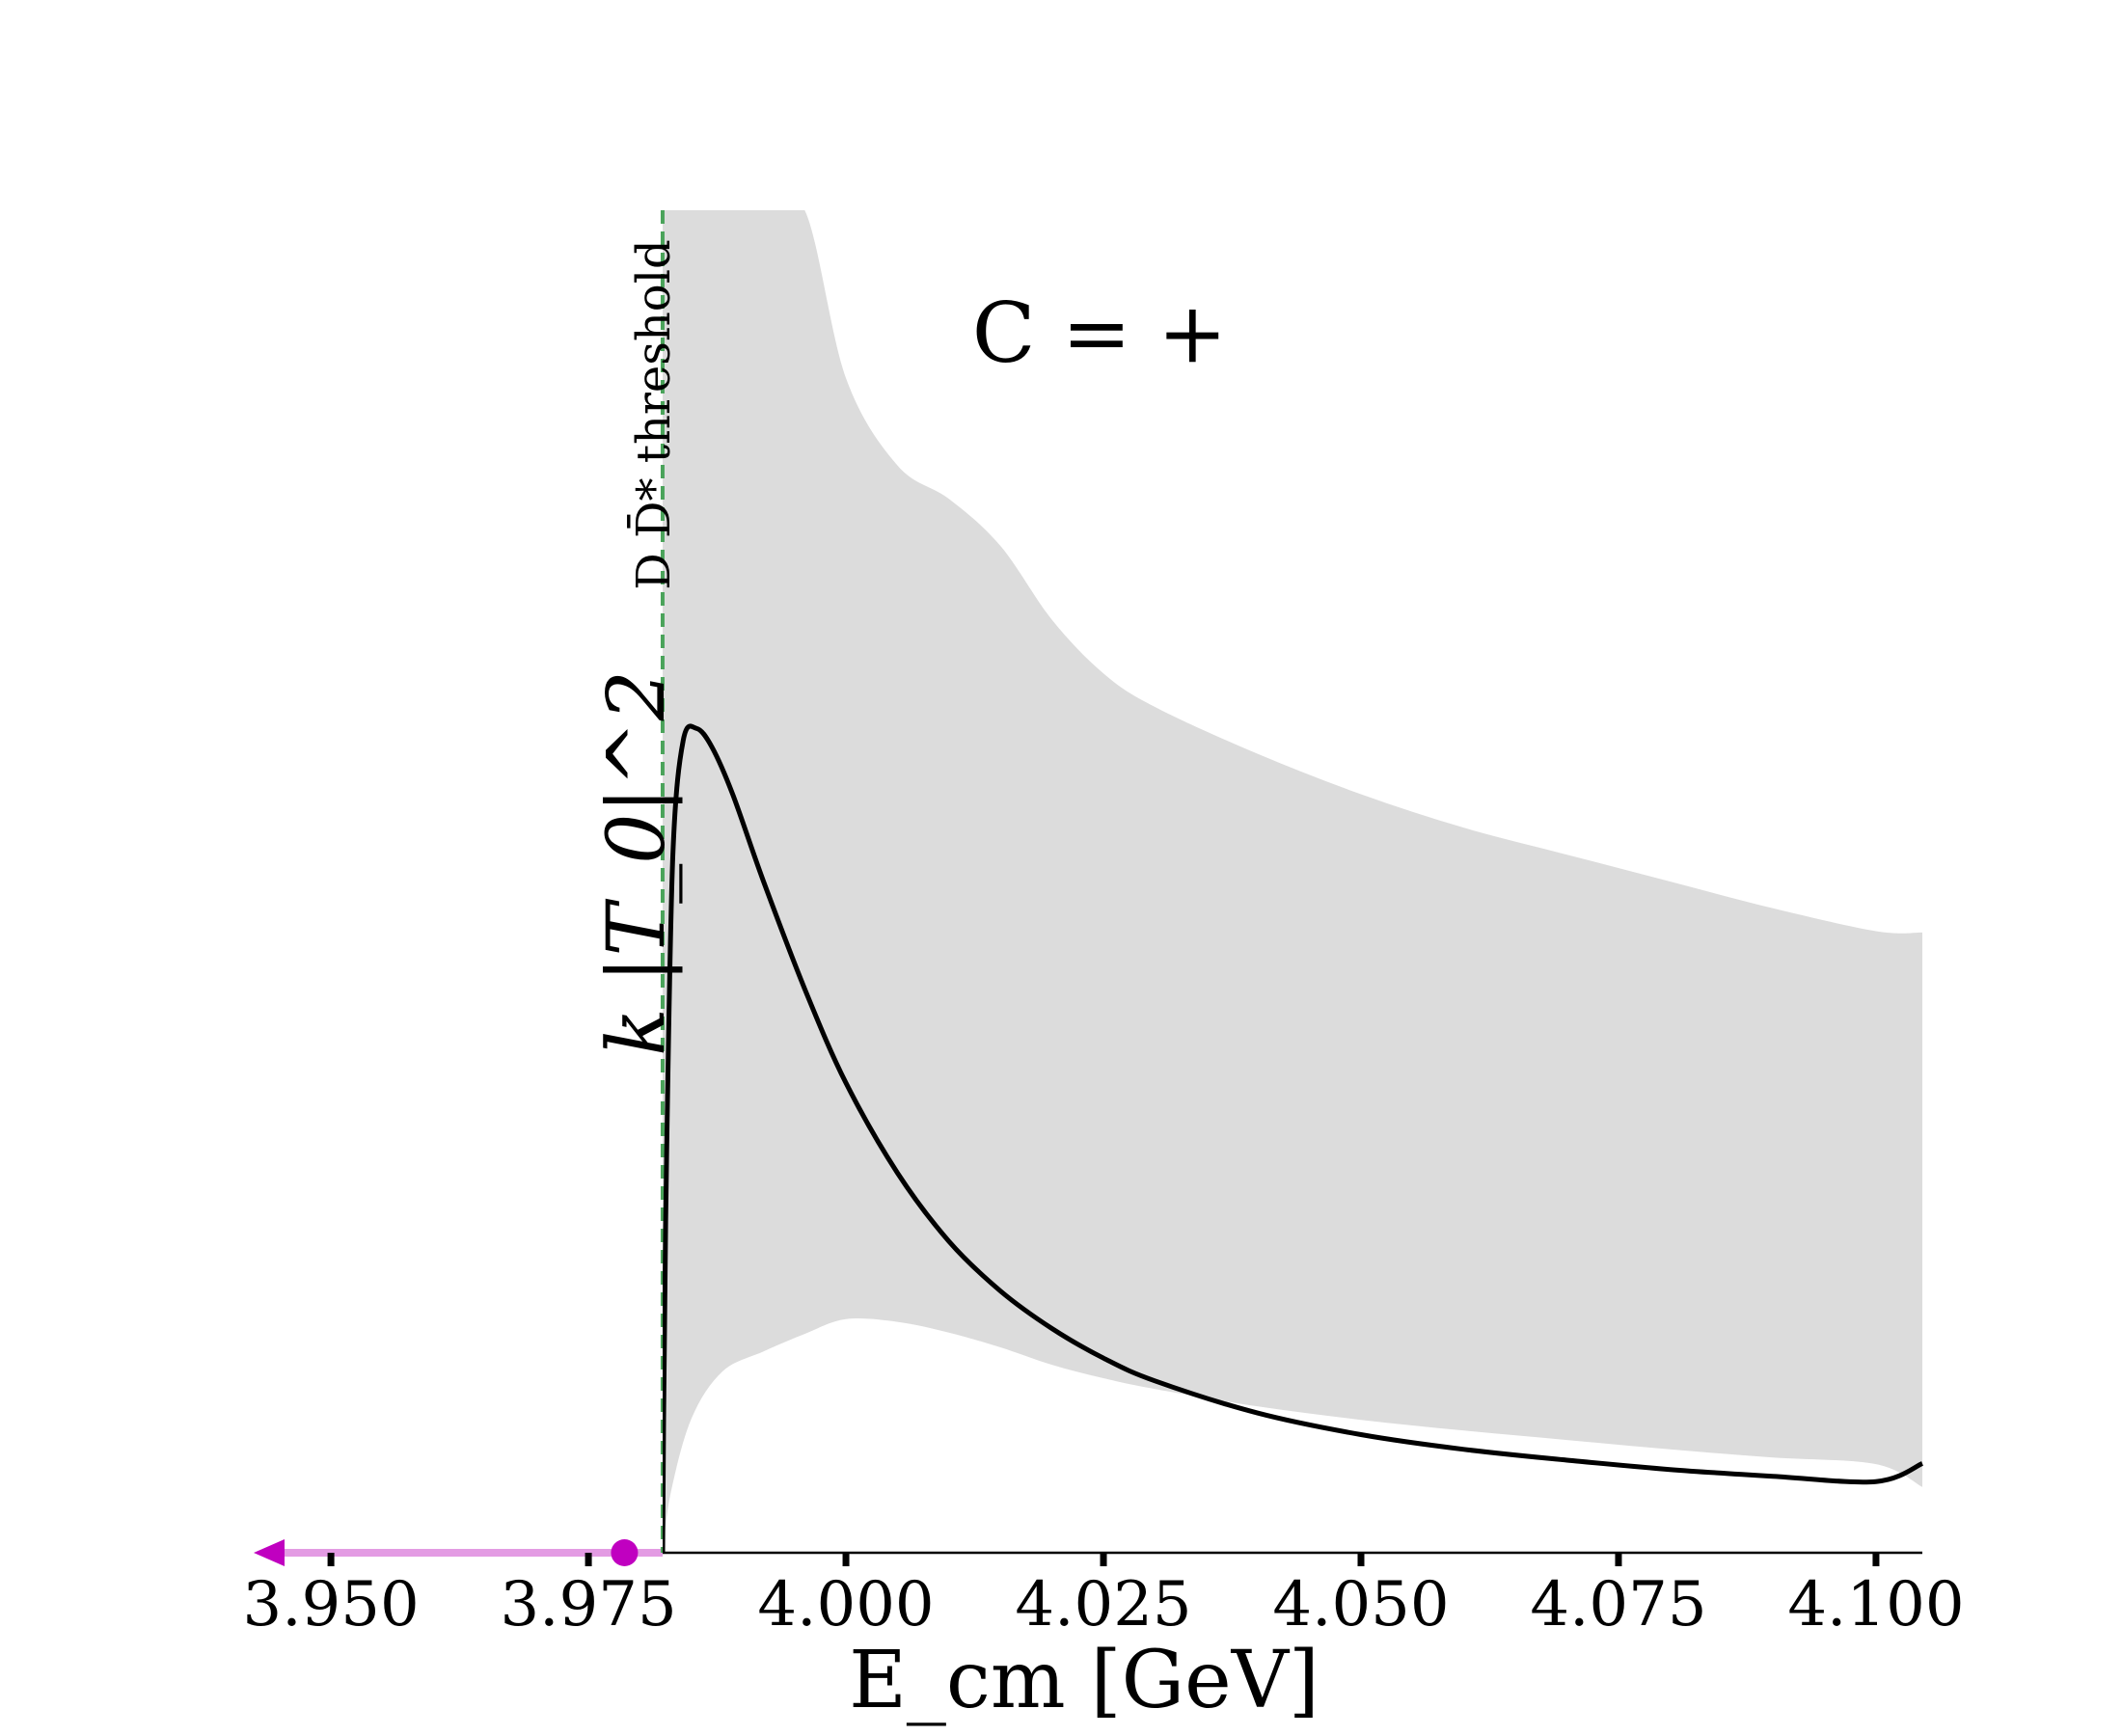 This screenshot has height=1736, width=2122. I want to click on charge-conjugation-annotation: C = +, so click(1100, 334).